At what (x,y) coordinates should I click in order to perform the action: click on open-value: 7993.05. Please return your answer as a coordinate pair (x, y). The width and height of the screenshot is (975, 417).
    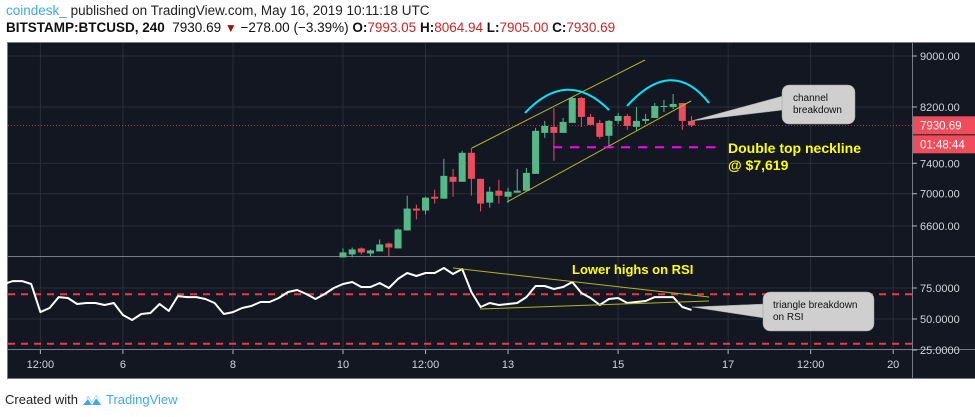
    Looking at the image, I should click on (392, 27).